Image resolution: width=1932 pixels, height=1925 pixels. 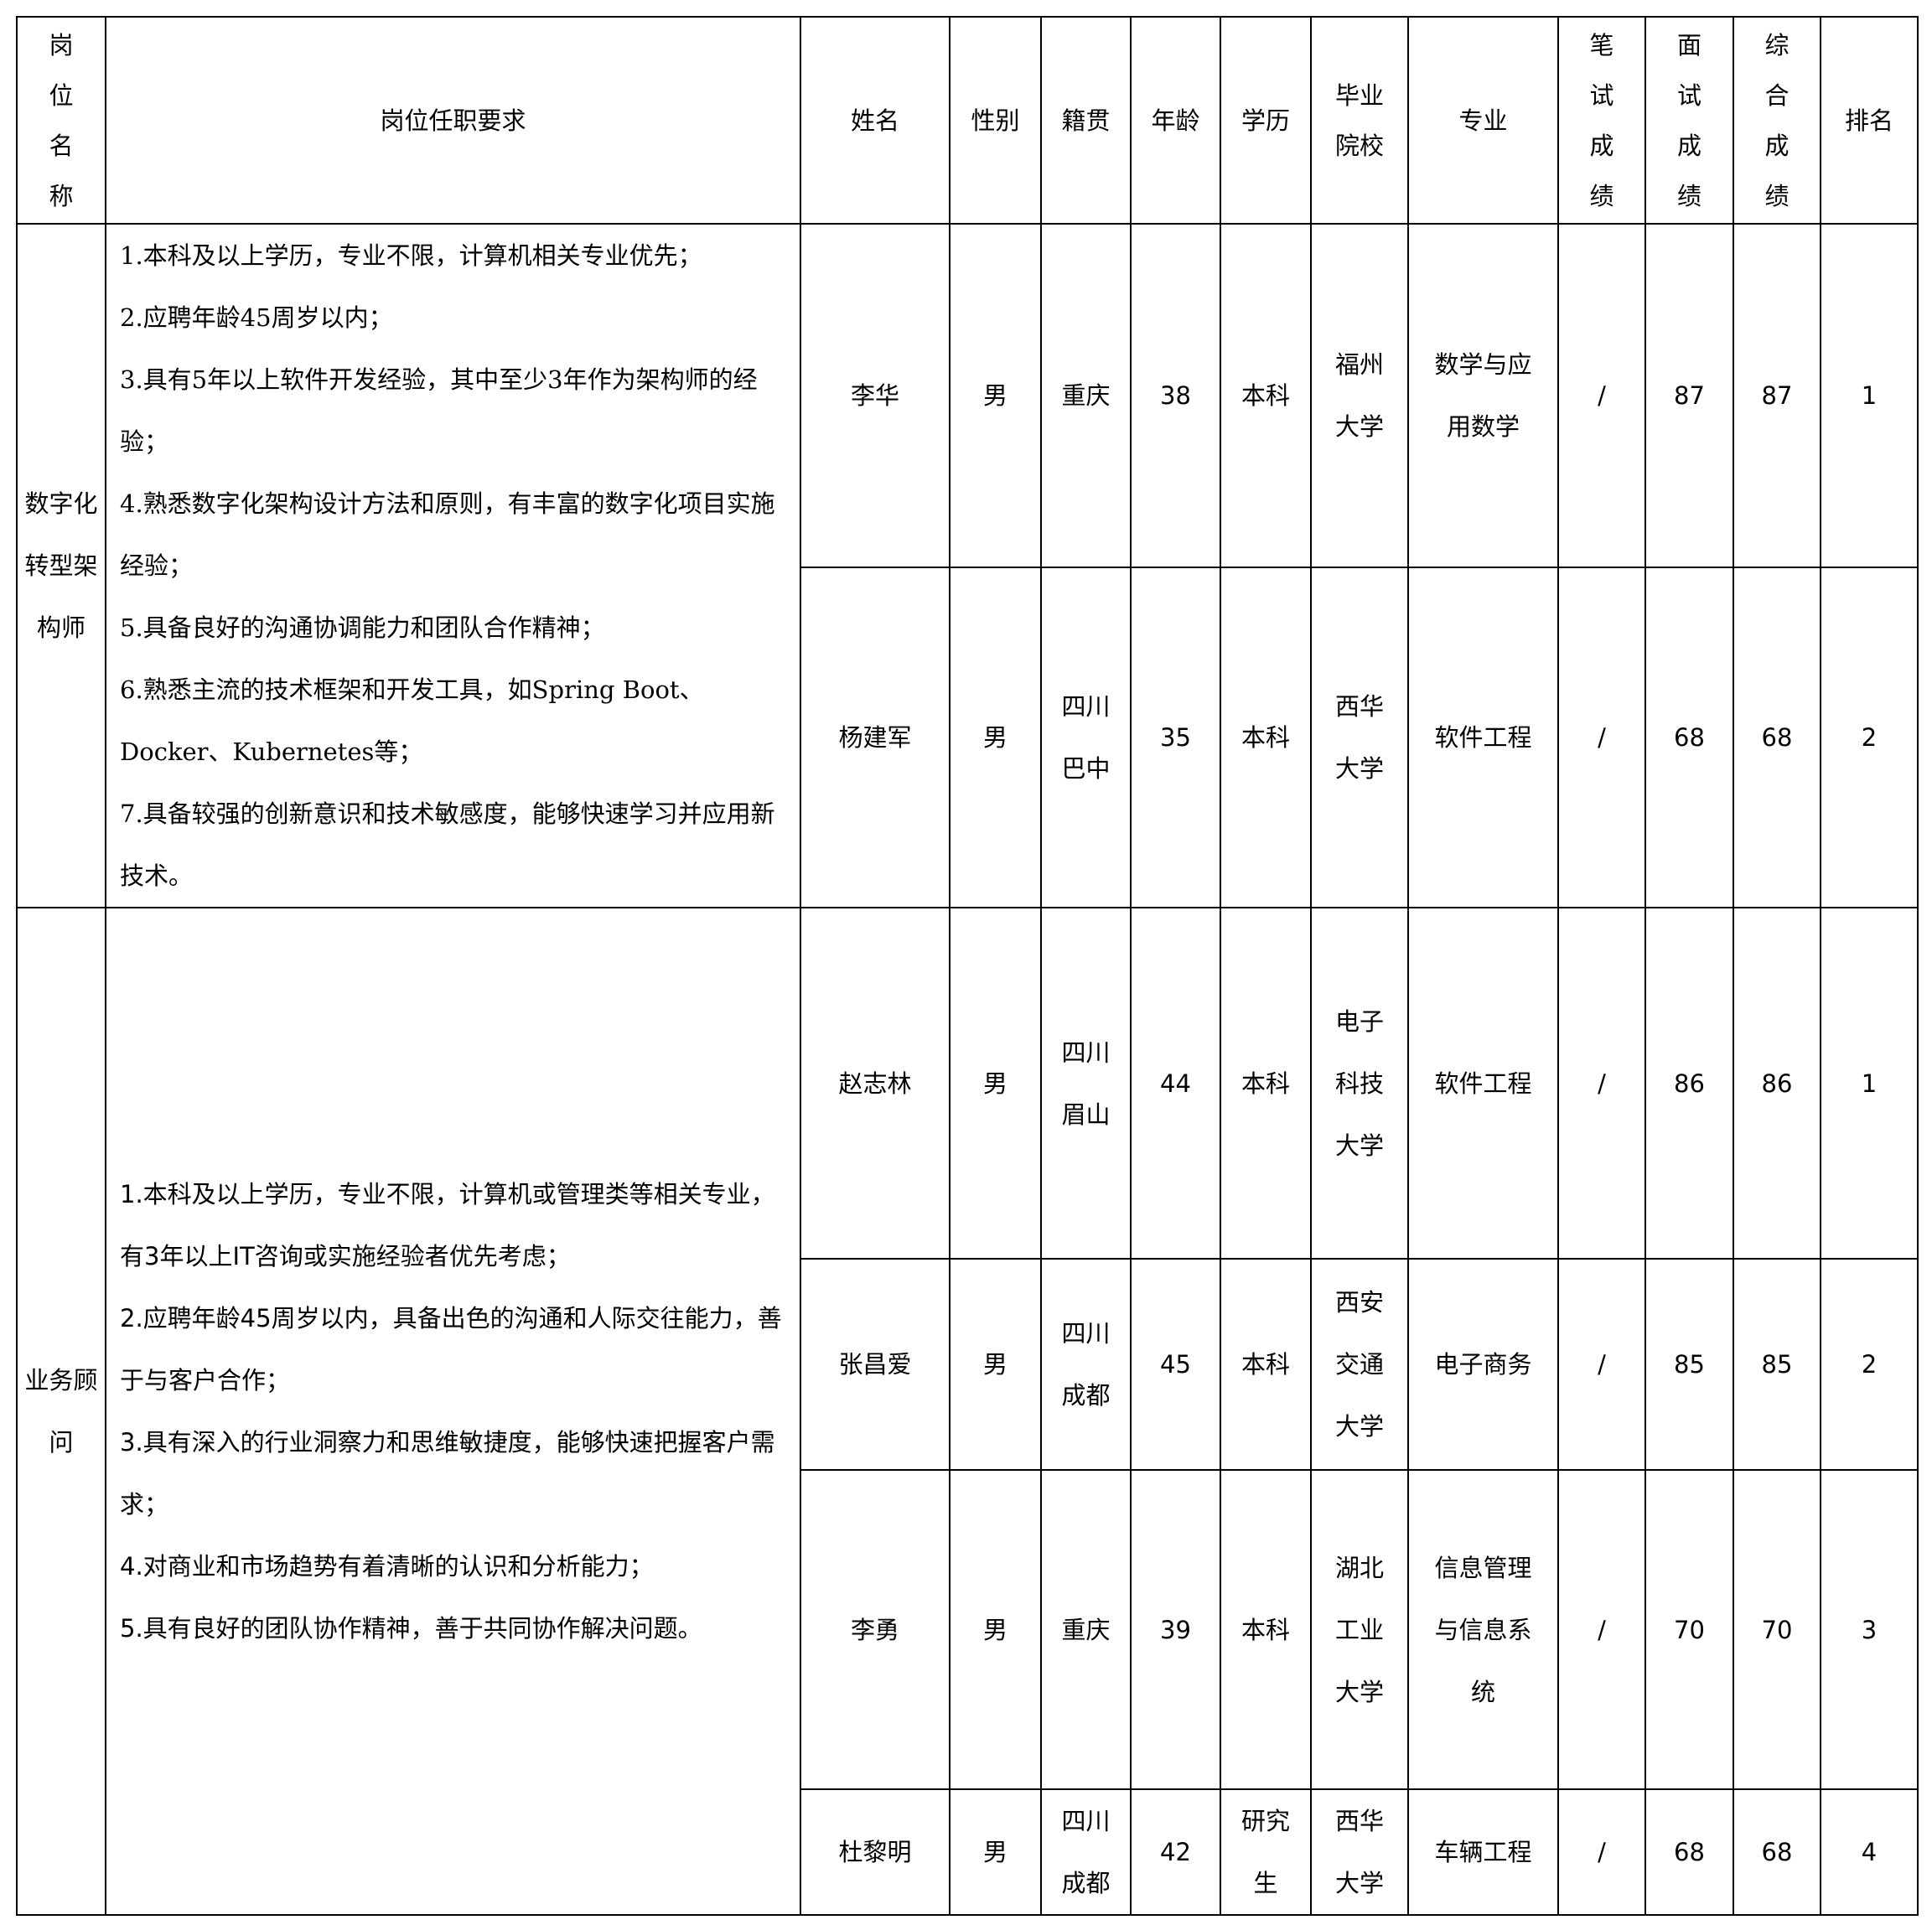 I want to click on candidate-name: 杜黎明, so click(x=875, y=1852).